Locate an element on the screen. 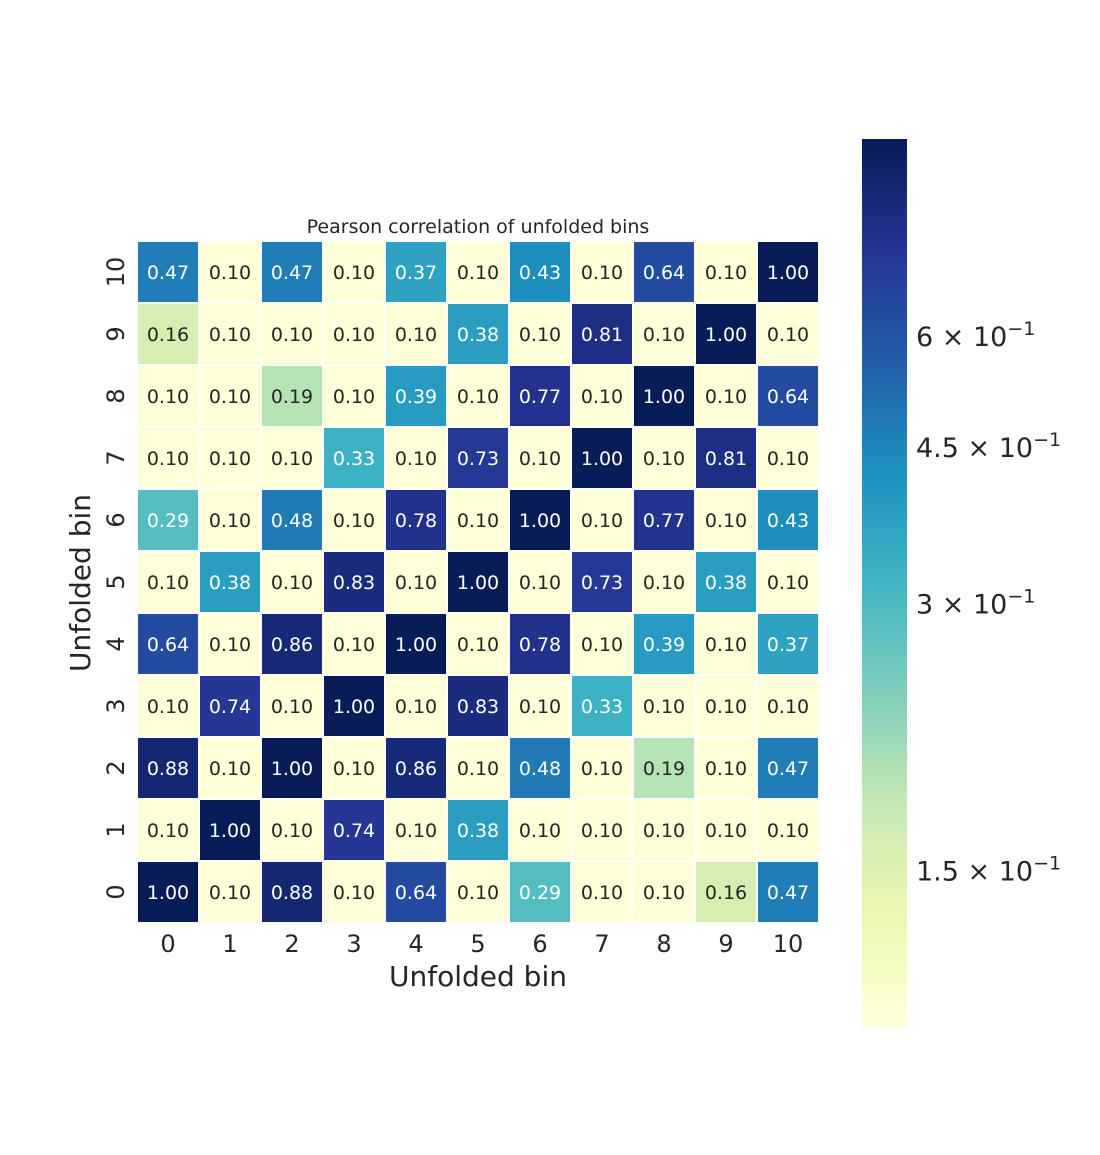 The width and height of the screenshot is (1100, 1155). y-tick-label: 6 is located at coordinates (116, 519).